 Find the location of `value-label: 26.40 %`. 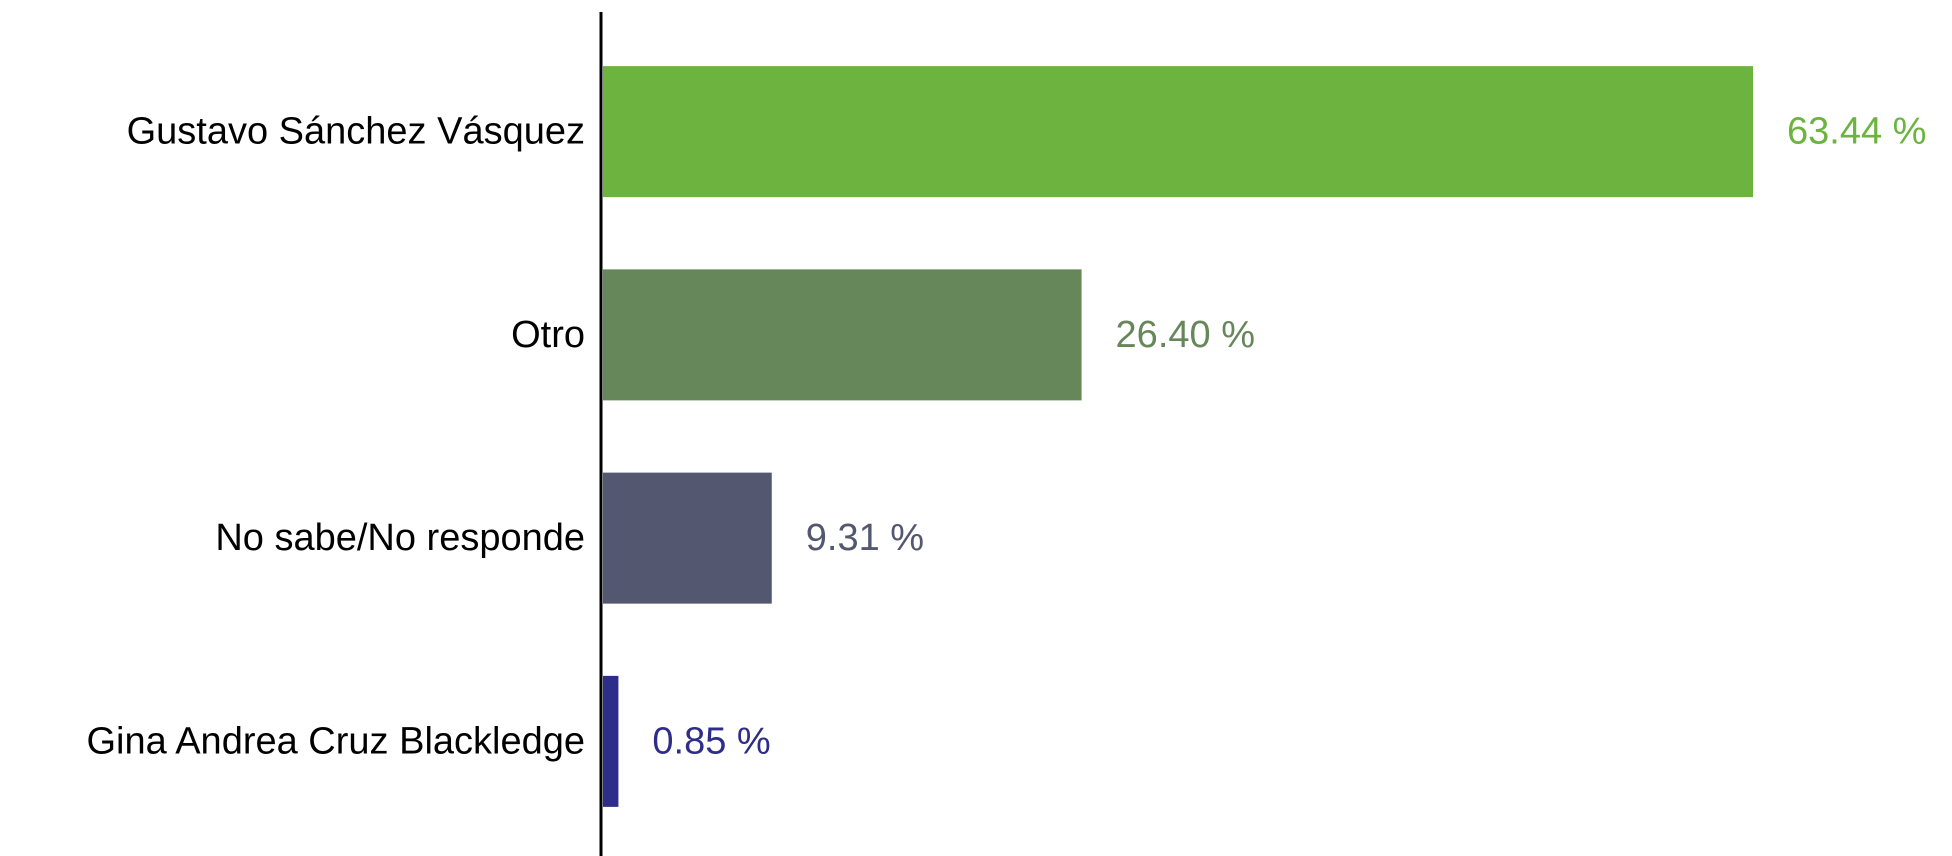

value-label: 26.40 % is located at coordinates (1185, 335).